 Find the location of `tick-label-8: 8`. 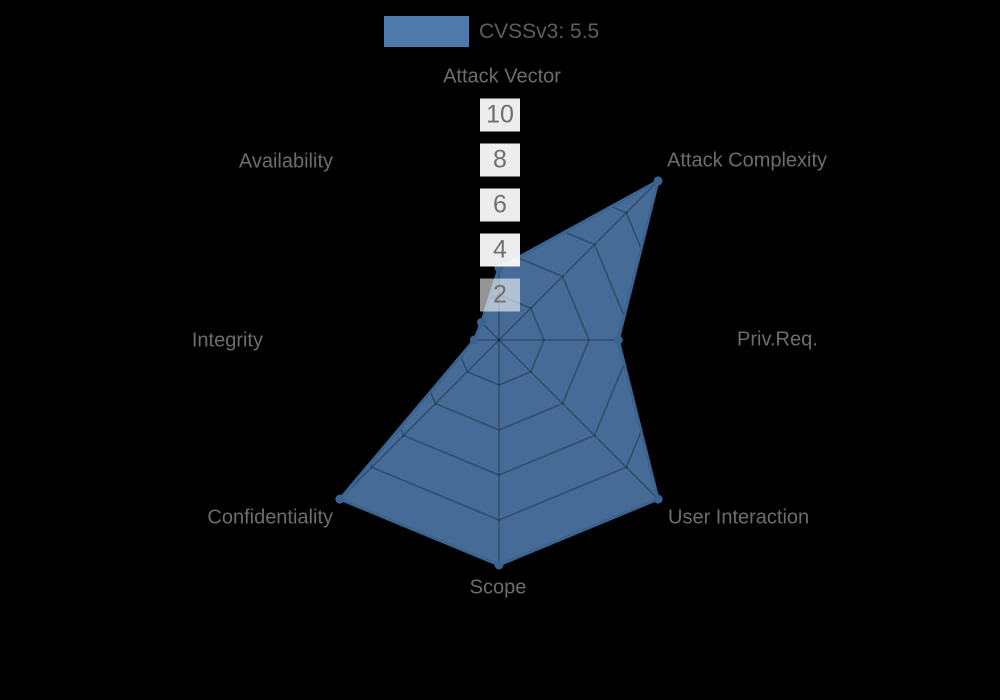

tick-label-8: 8 is located at coordinates (500, 160).